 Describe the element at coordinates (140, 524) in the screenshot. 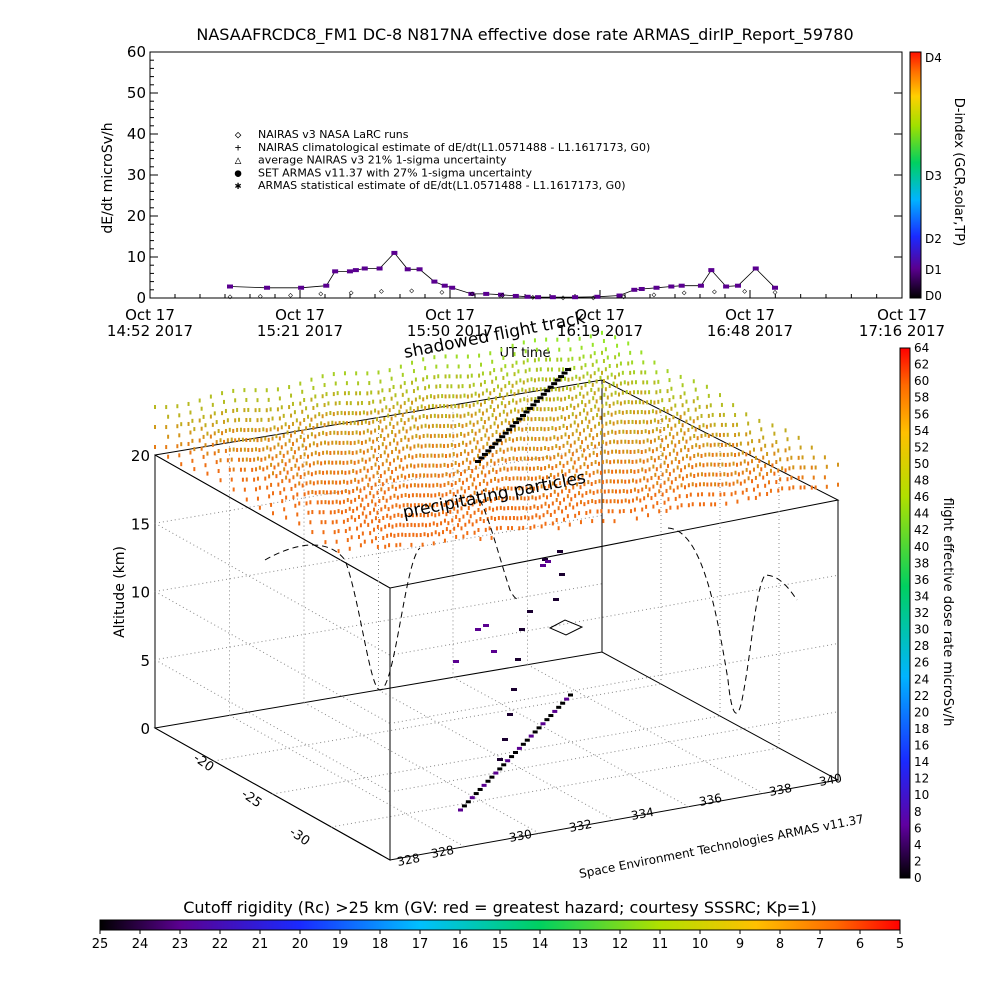

I see `z-tick-label: 15` at that location.